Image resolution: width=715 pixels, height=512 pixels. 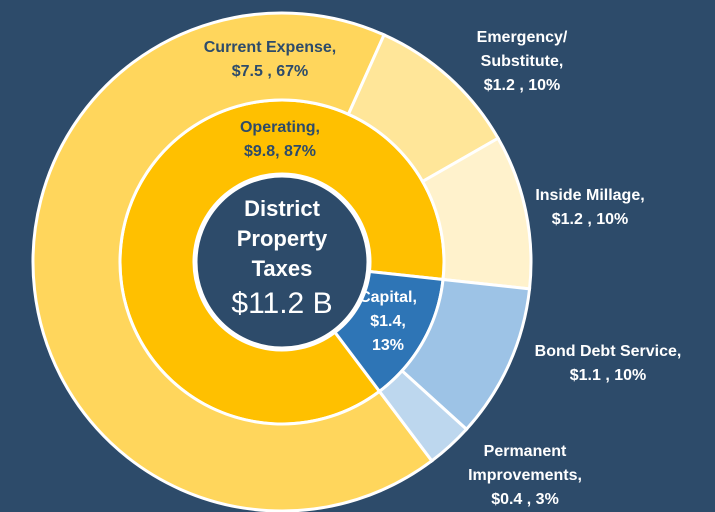 What do you see at coordinates (525, 499) in the screenshot?
I see `segment-label: $0.4 , 3%` at bounding box center [525, 499].